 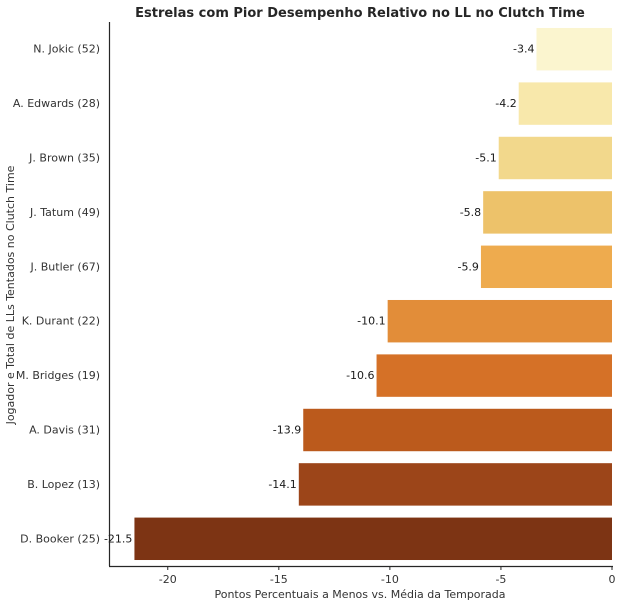 I want to click on bar-value-label: -5.8, so click(x=470, y=212).